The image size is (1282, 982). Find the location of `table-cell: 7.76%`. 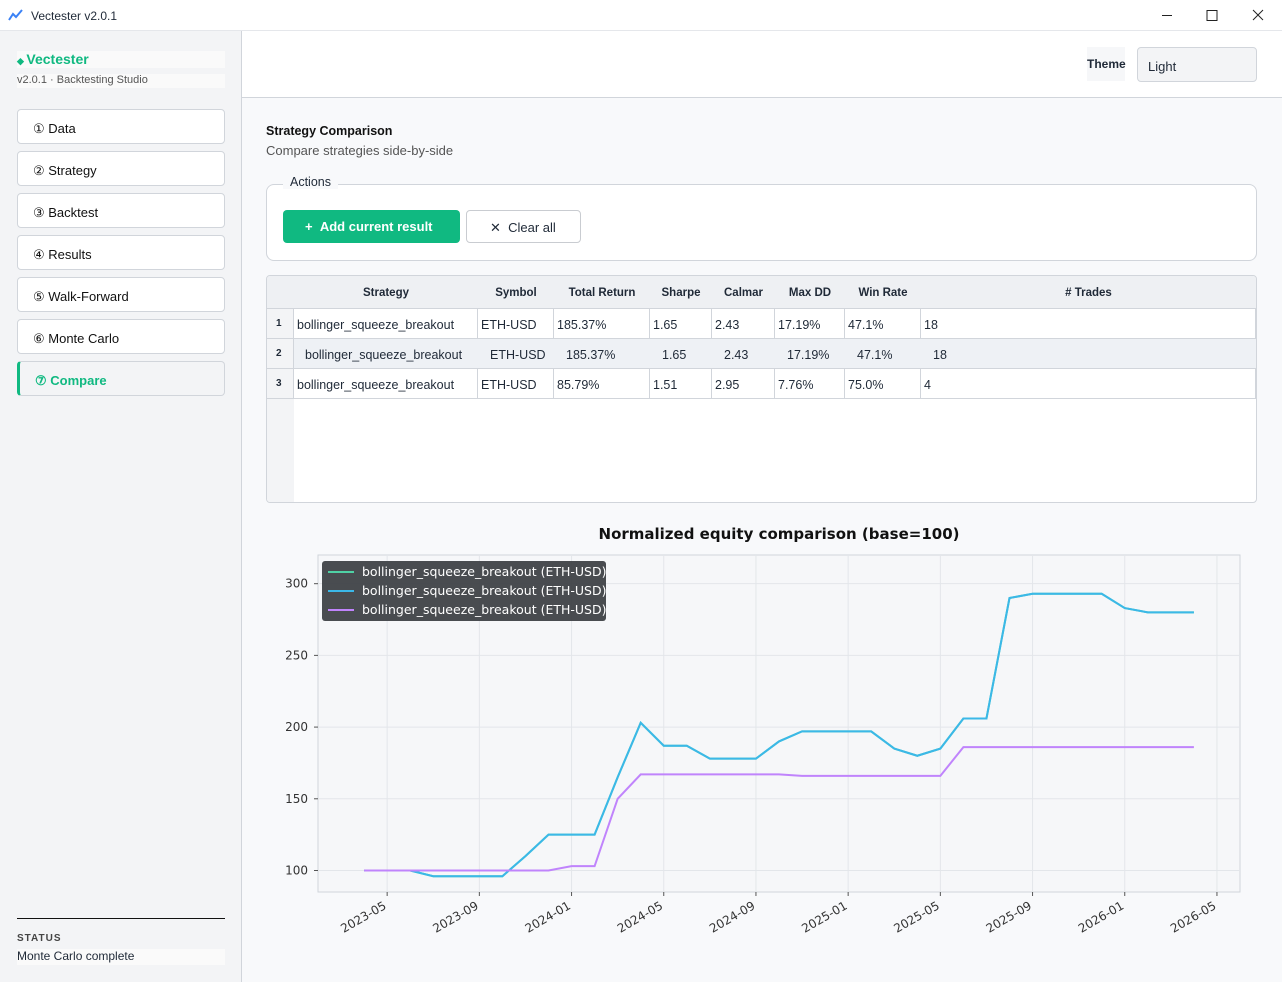

table-cell: 7.76% is located at coordinates (810, 384).